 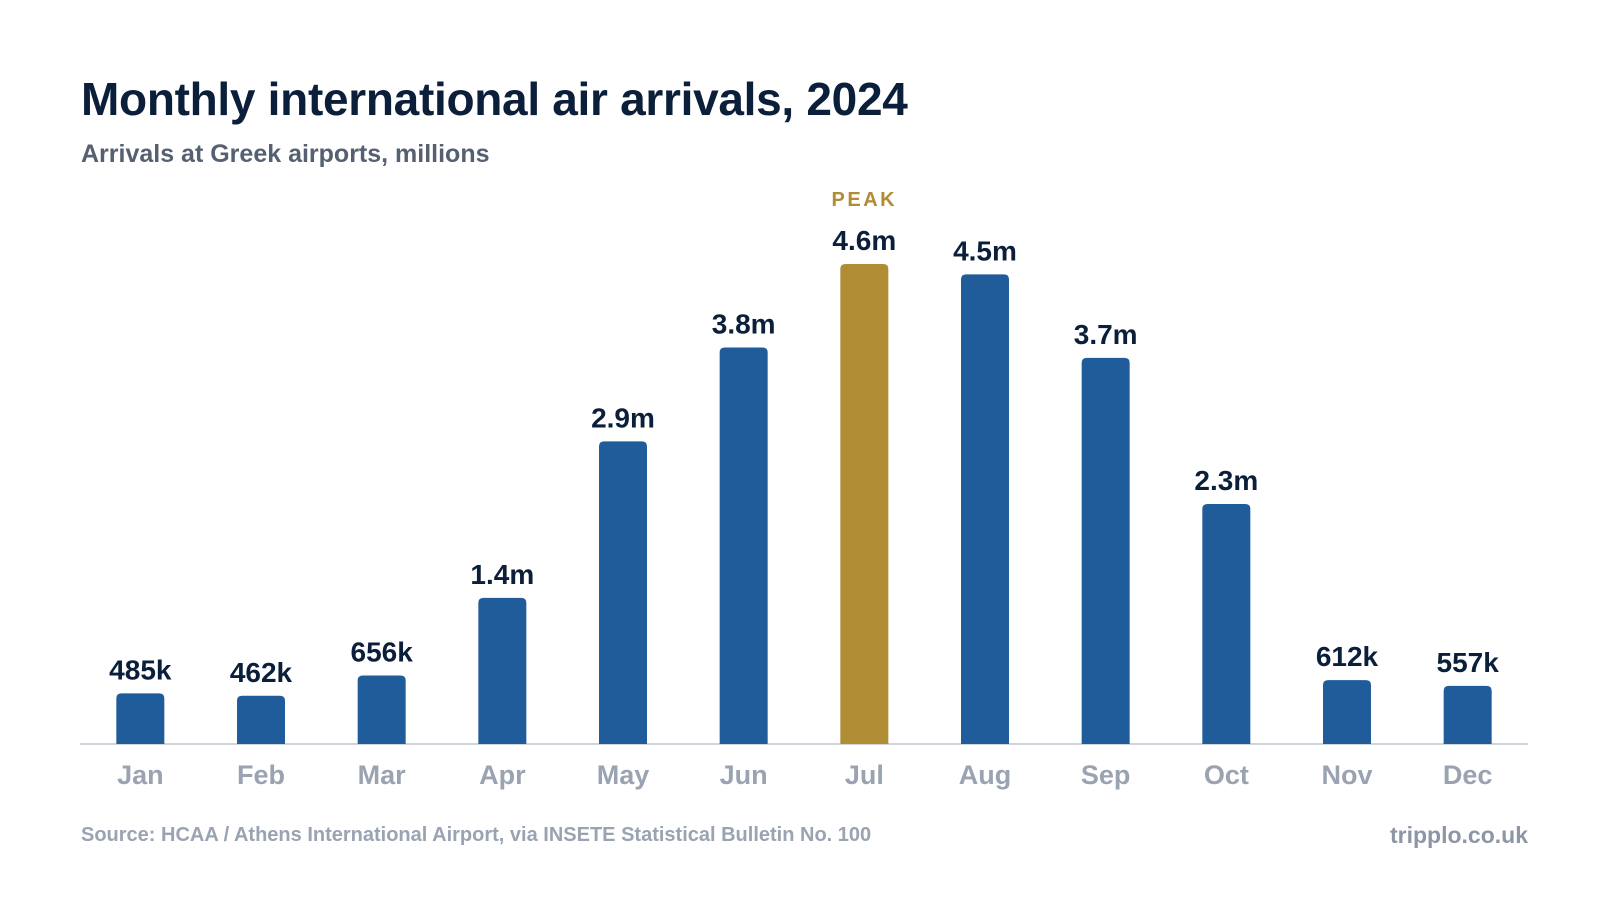 What do you see at coordinates (502, 670) in the screenshot?
I see `bar-apr` at bounding box center [502, 670].